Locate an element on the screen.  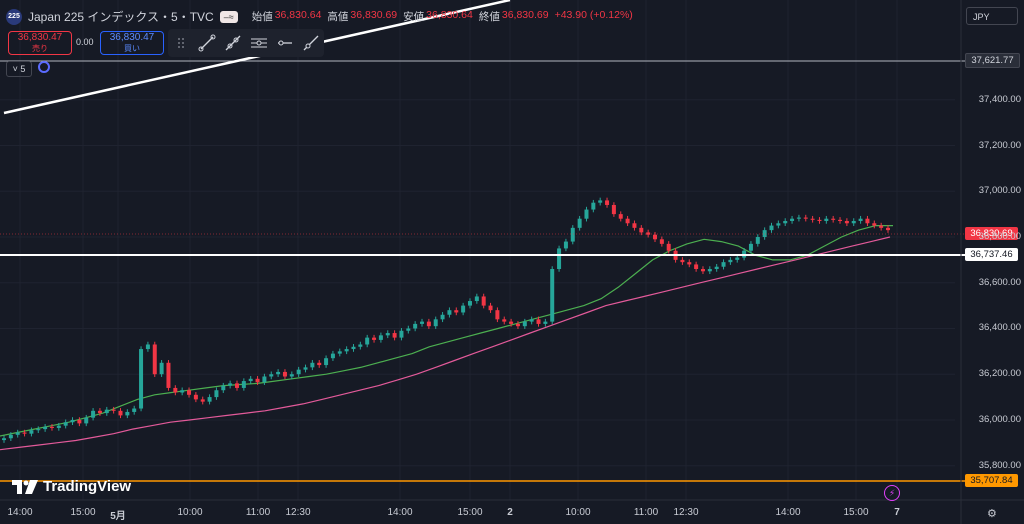
open-value: 36,830.64 is located at coordinates (298, 15).